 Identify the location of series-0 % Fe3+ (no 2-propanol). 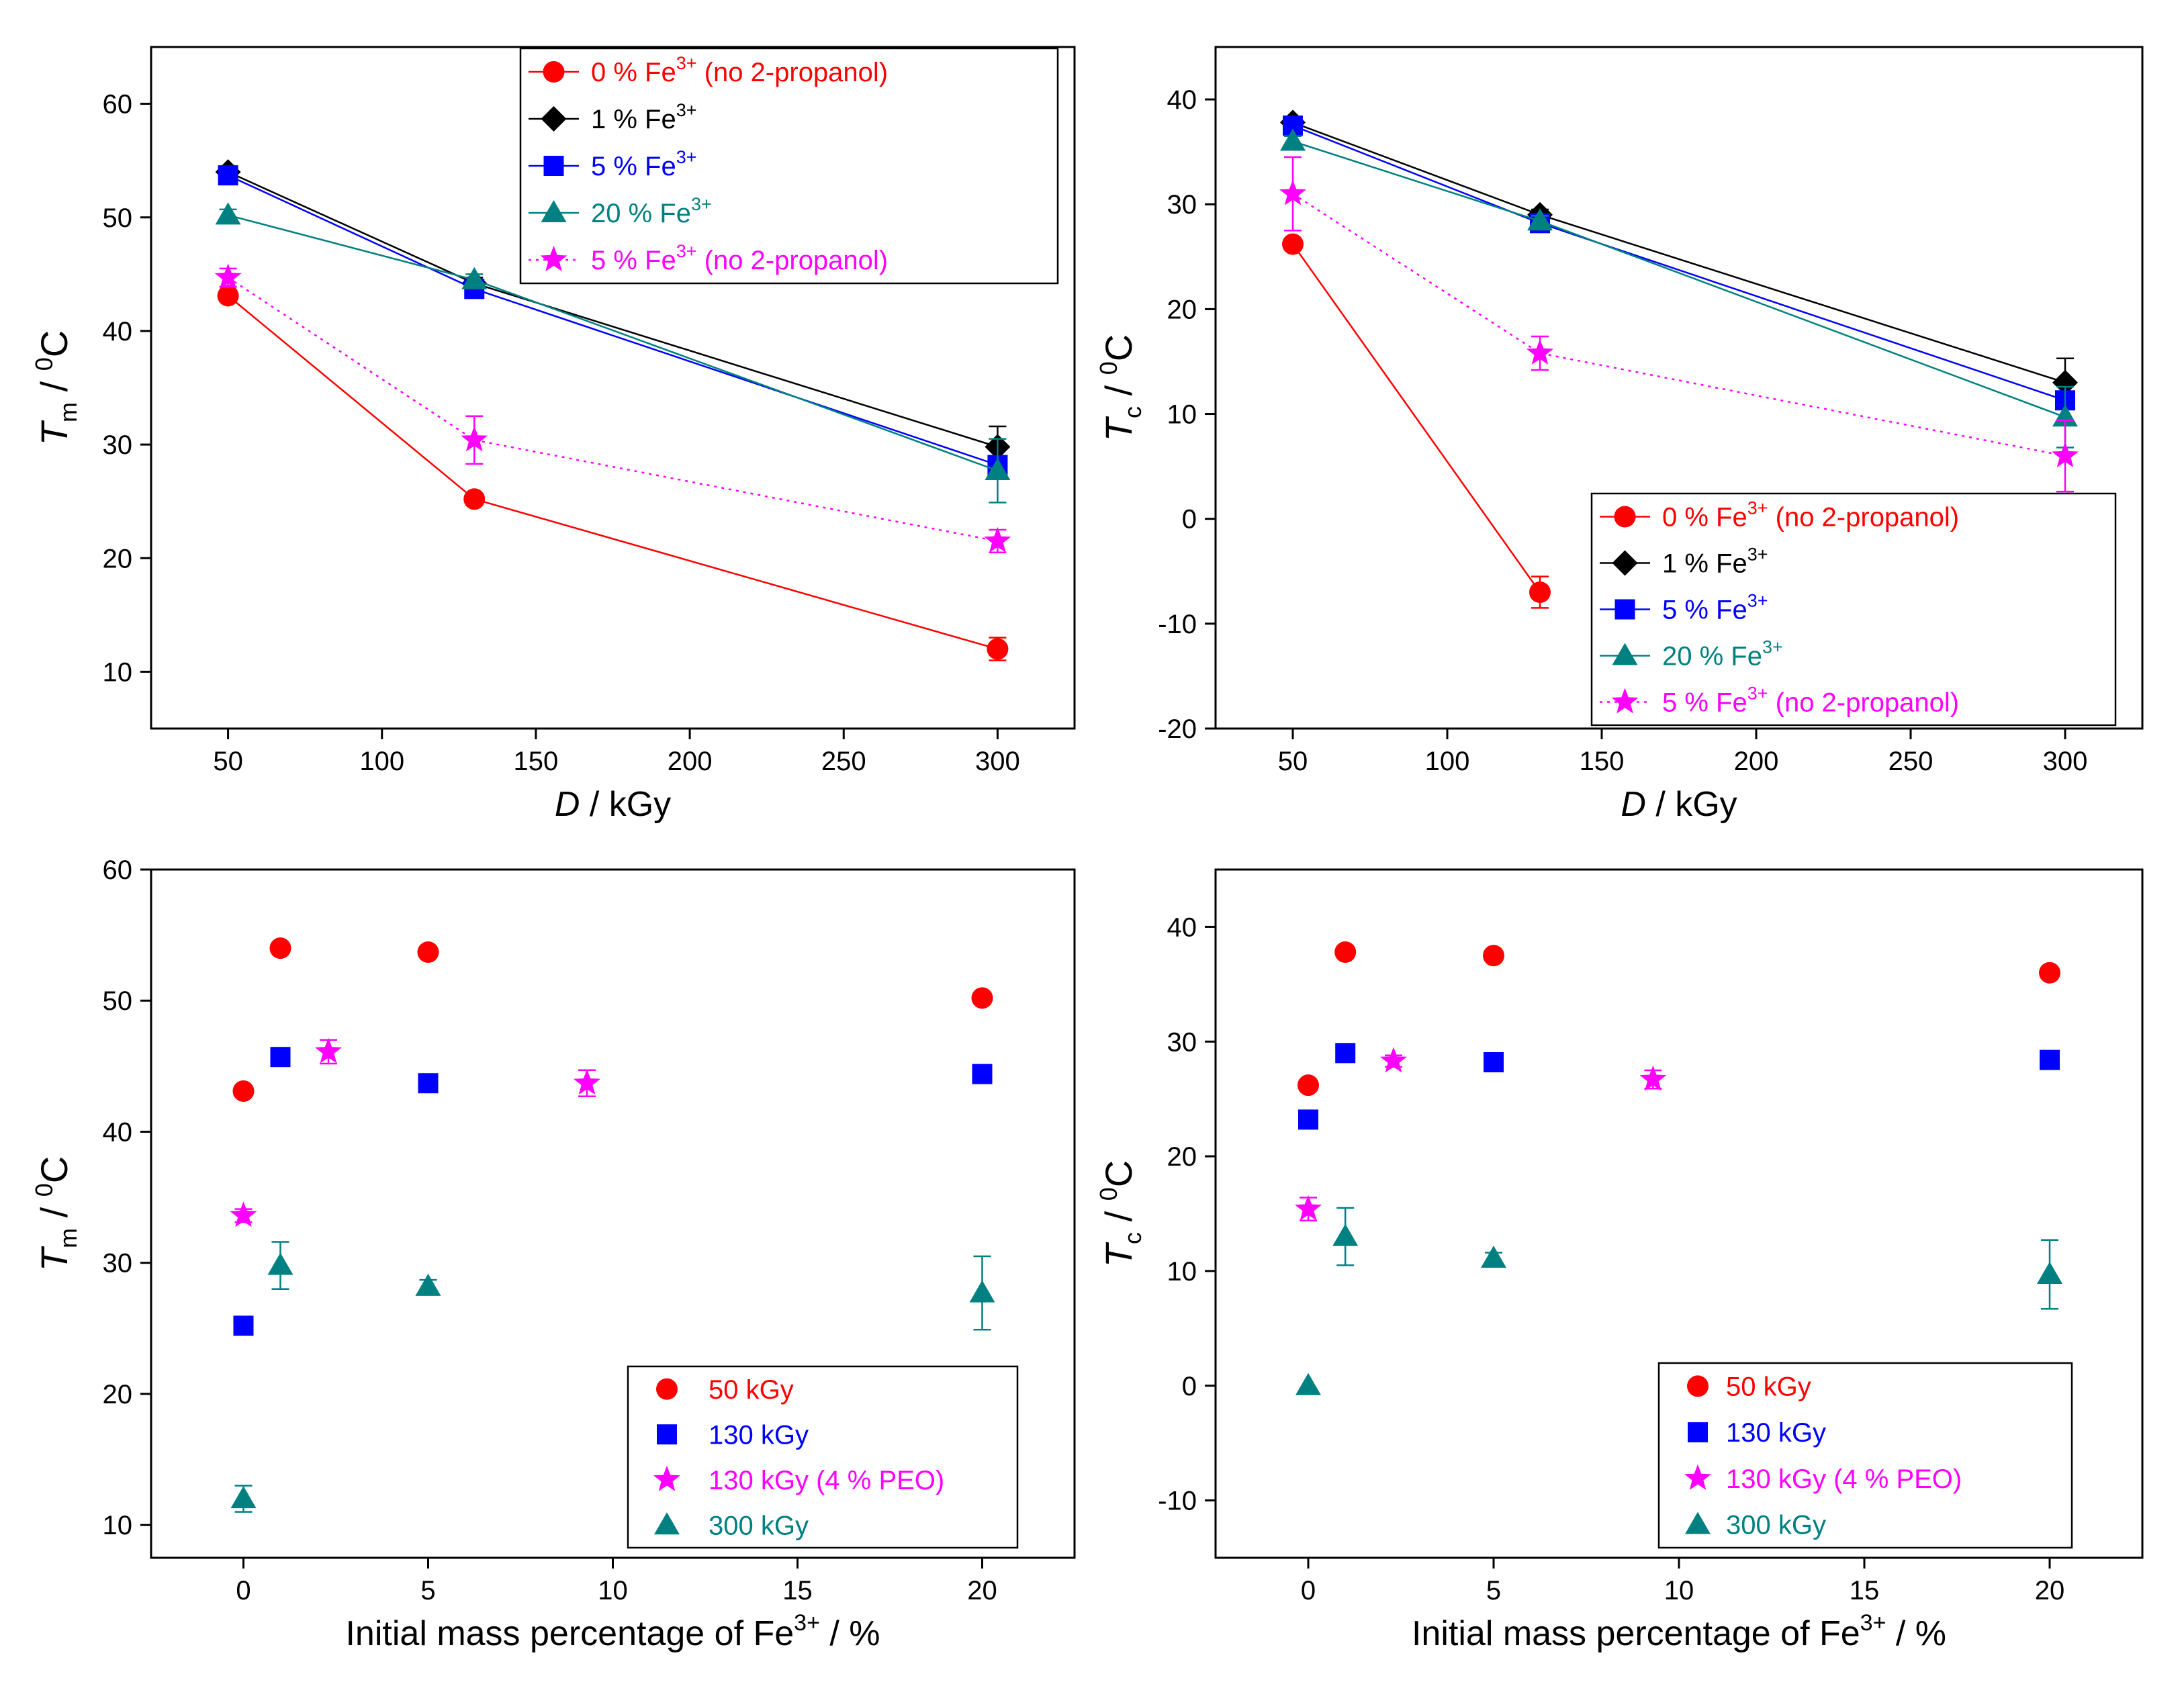
(1416, 421).